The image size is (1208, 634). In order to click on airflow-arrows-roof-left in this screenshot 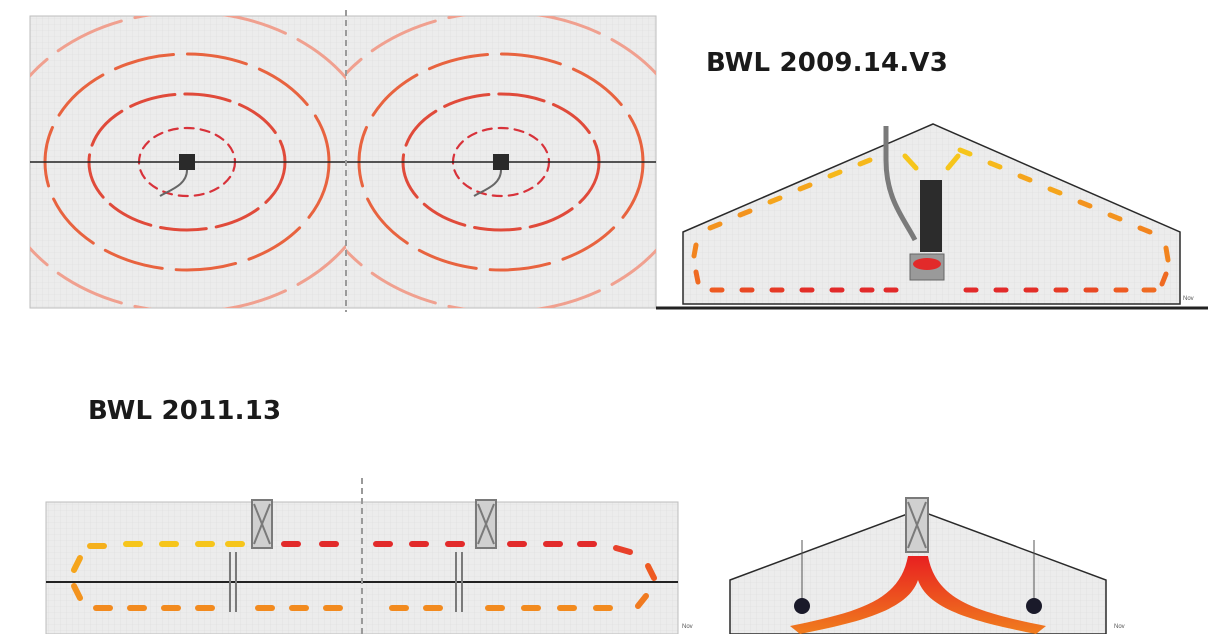, I will do `click(782, 221)`.